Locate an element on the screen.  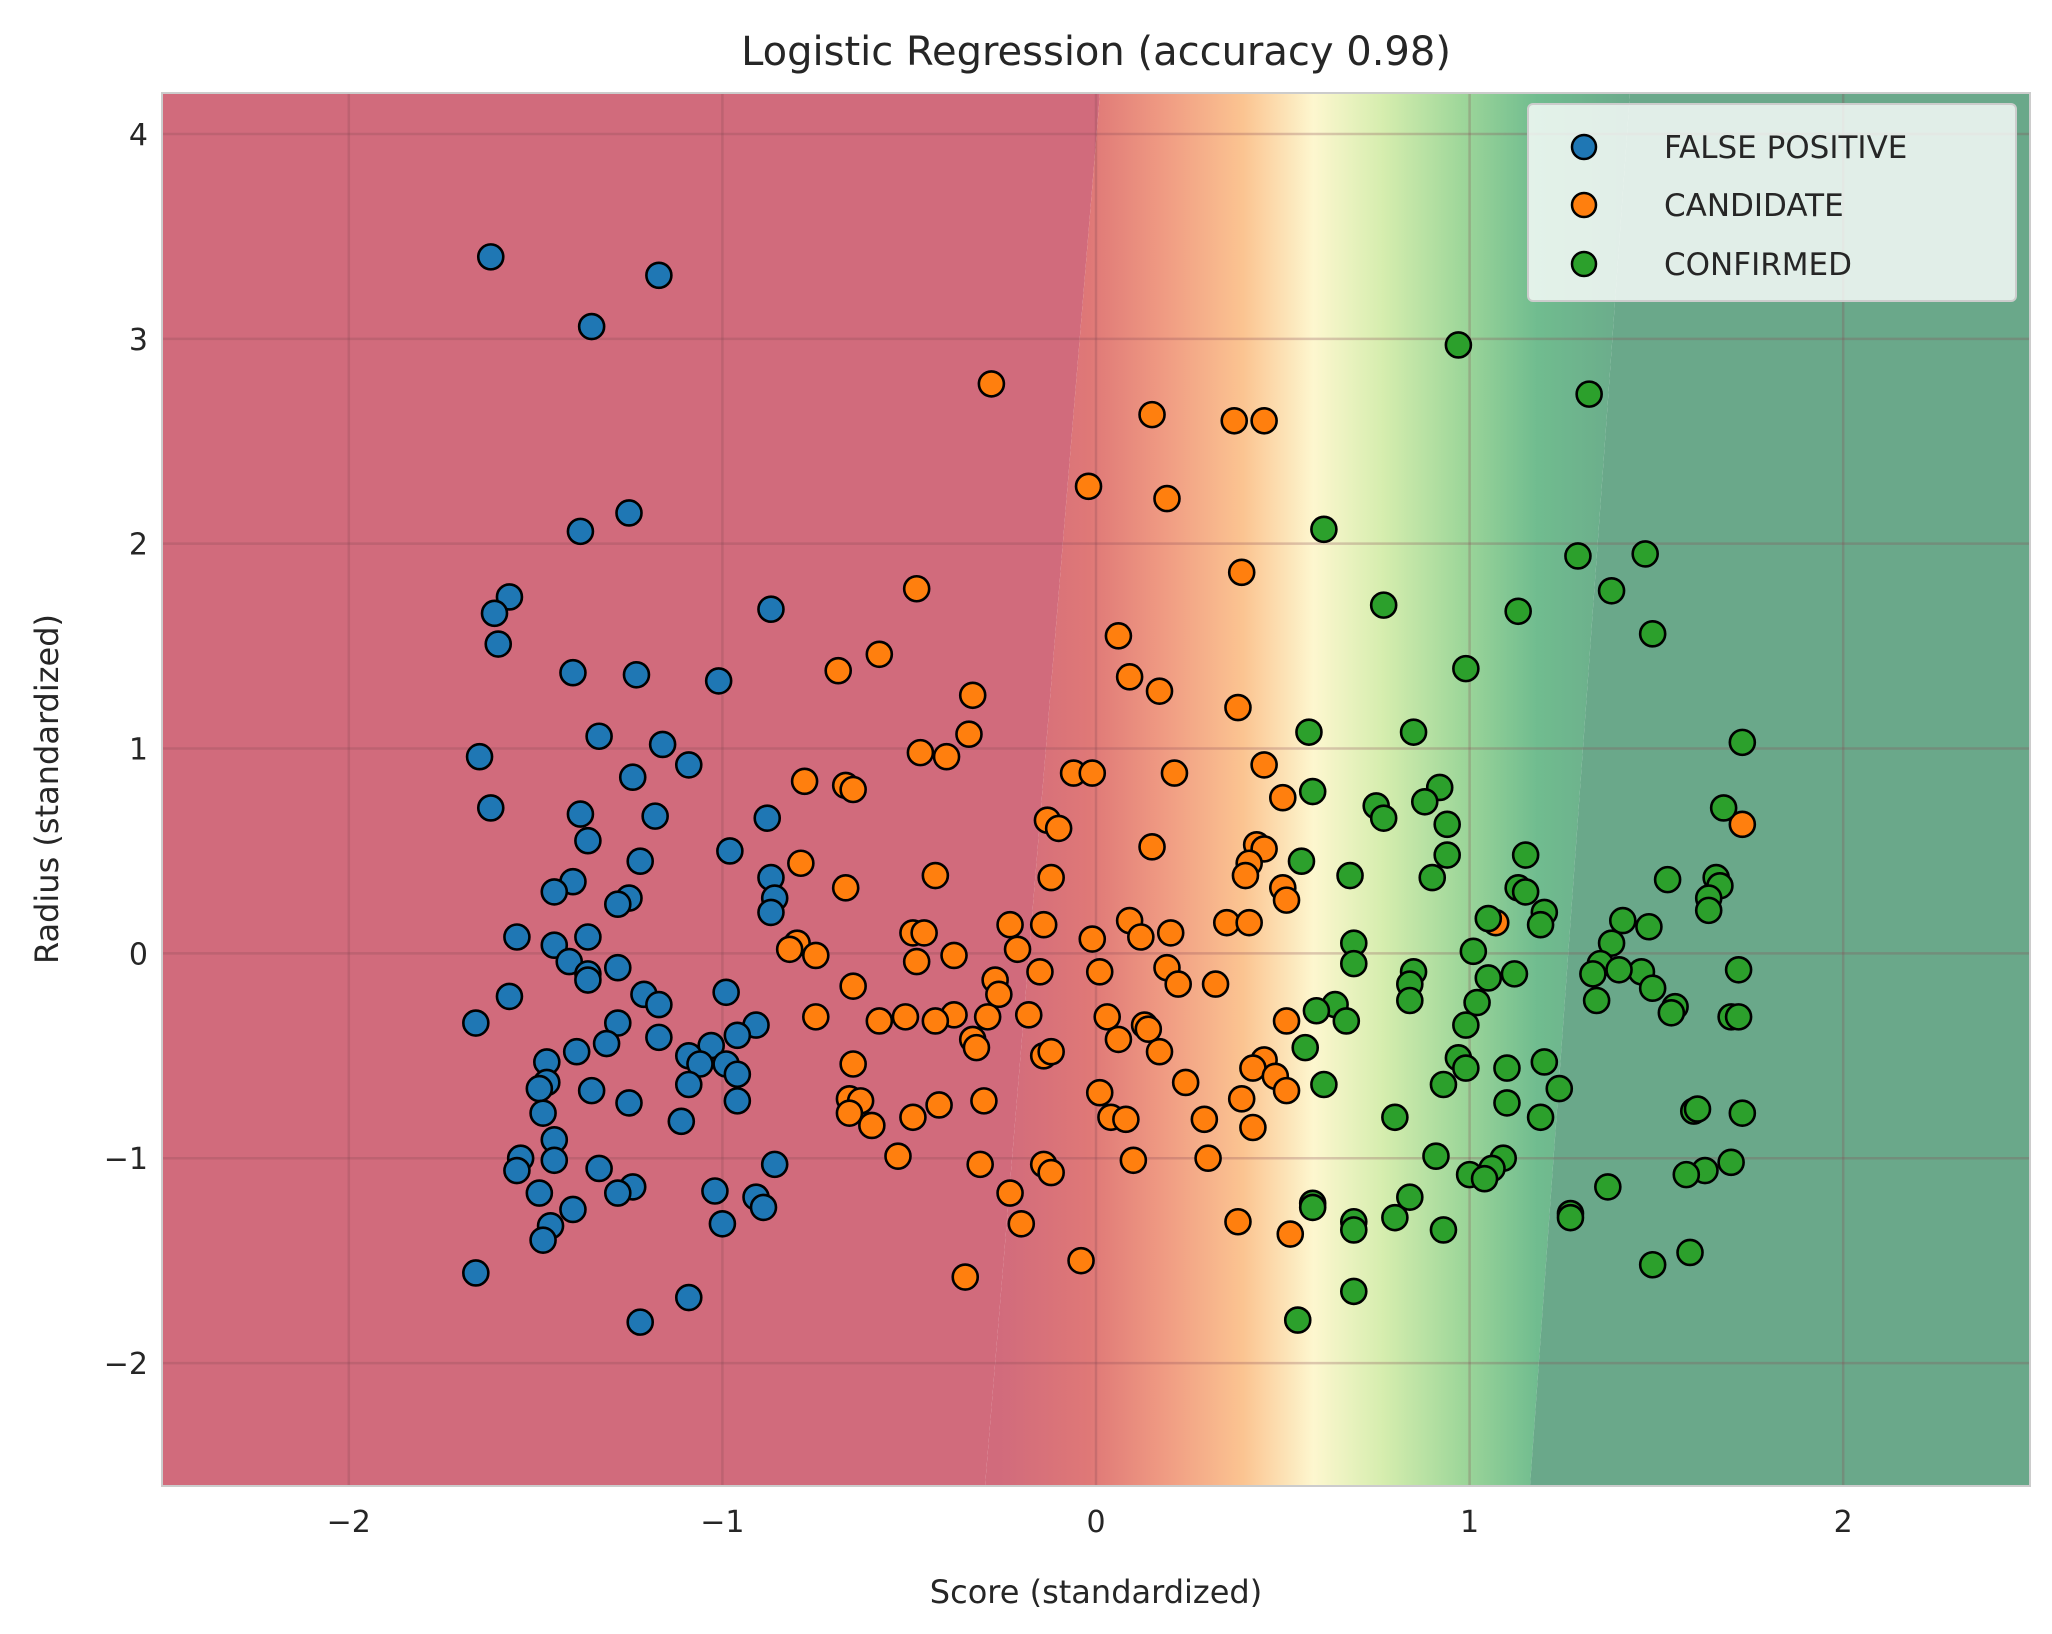
y-tick-label: 3 is located at coordinates (138, 340).